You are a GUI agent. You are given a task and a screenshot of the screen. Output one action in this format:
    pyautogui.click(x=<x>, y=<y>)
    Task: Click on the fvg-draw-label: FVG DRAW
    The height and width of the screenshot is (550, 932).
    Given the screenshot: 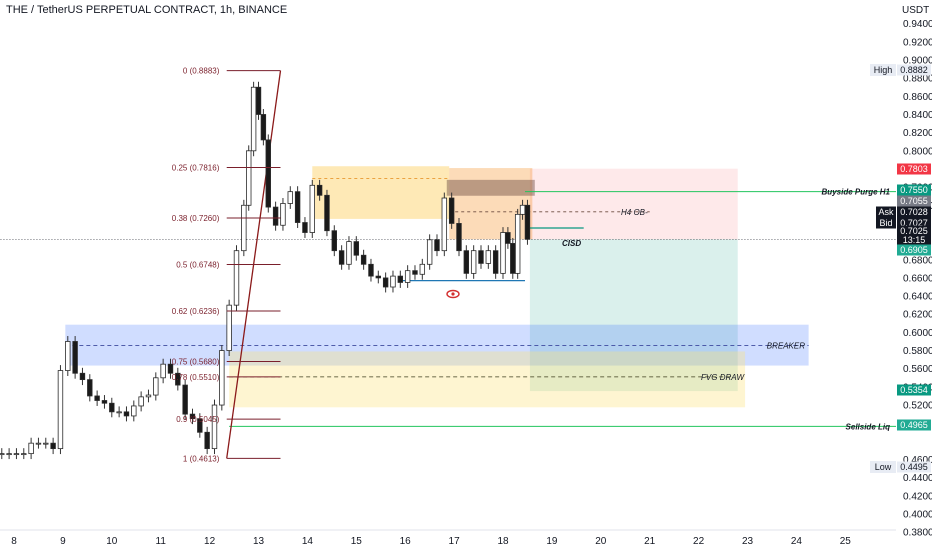 What is the action you would take?
    pyautogui.click(x=723, y=377)
    